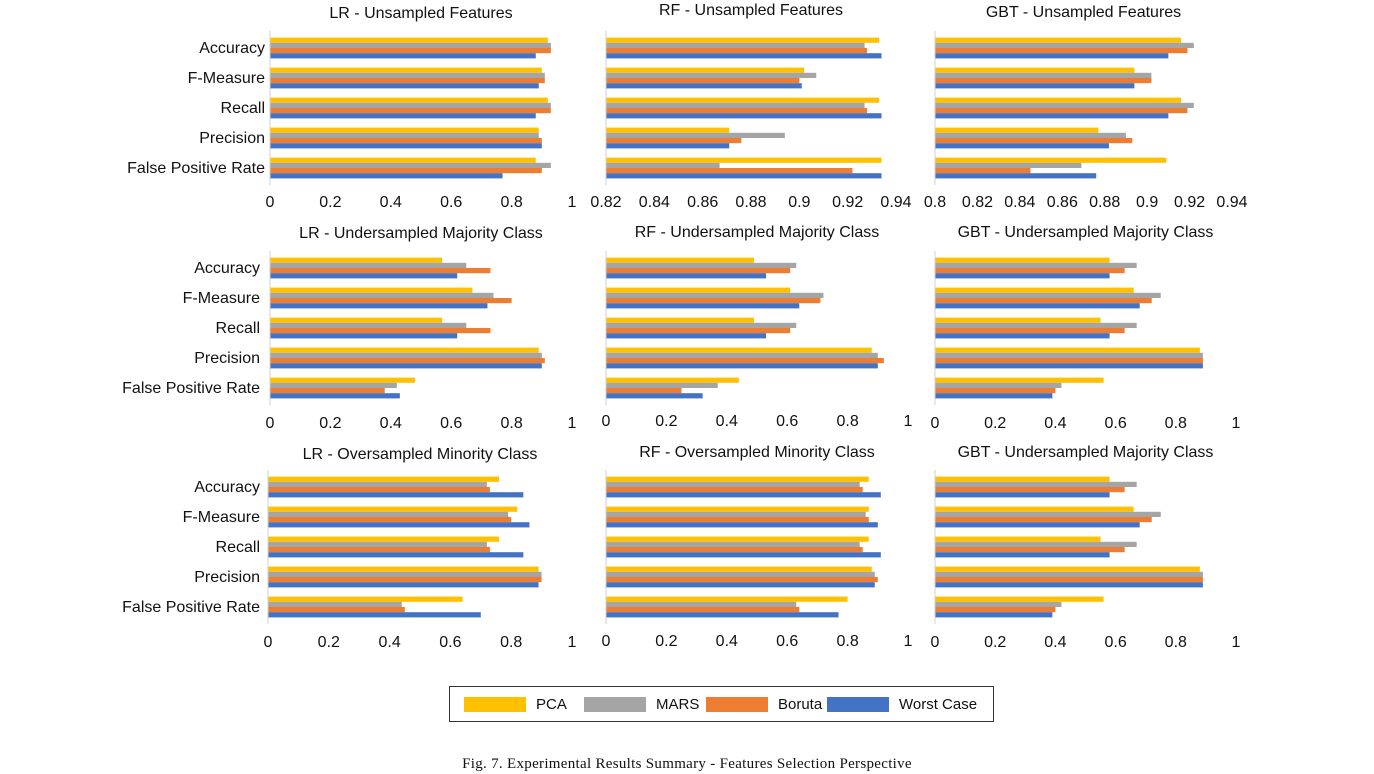 The image size is (1374, 774). I want to click on bar-7-recall-mars, so click(377, 544).